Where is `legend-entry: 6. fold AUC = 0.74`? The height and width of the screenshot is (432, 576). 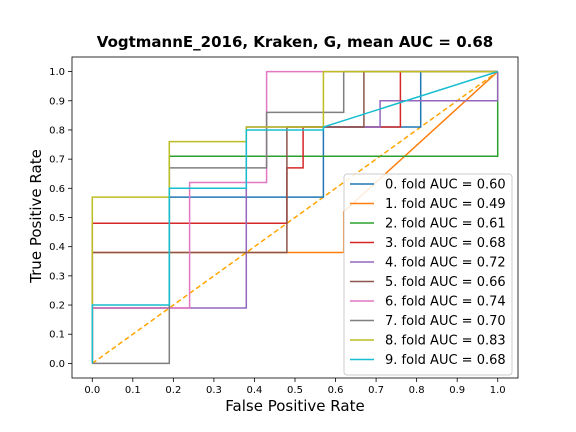
legend-entry: 6. fold AUC = 0.74 is located at coordinates (445, 302).